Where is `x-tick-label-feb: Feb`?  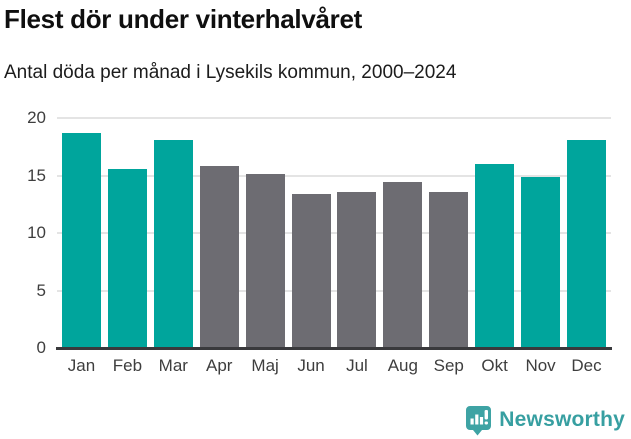 x-tick-label-feb: Feb is located at coordinates (127, 365).